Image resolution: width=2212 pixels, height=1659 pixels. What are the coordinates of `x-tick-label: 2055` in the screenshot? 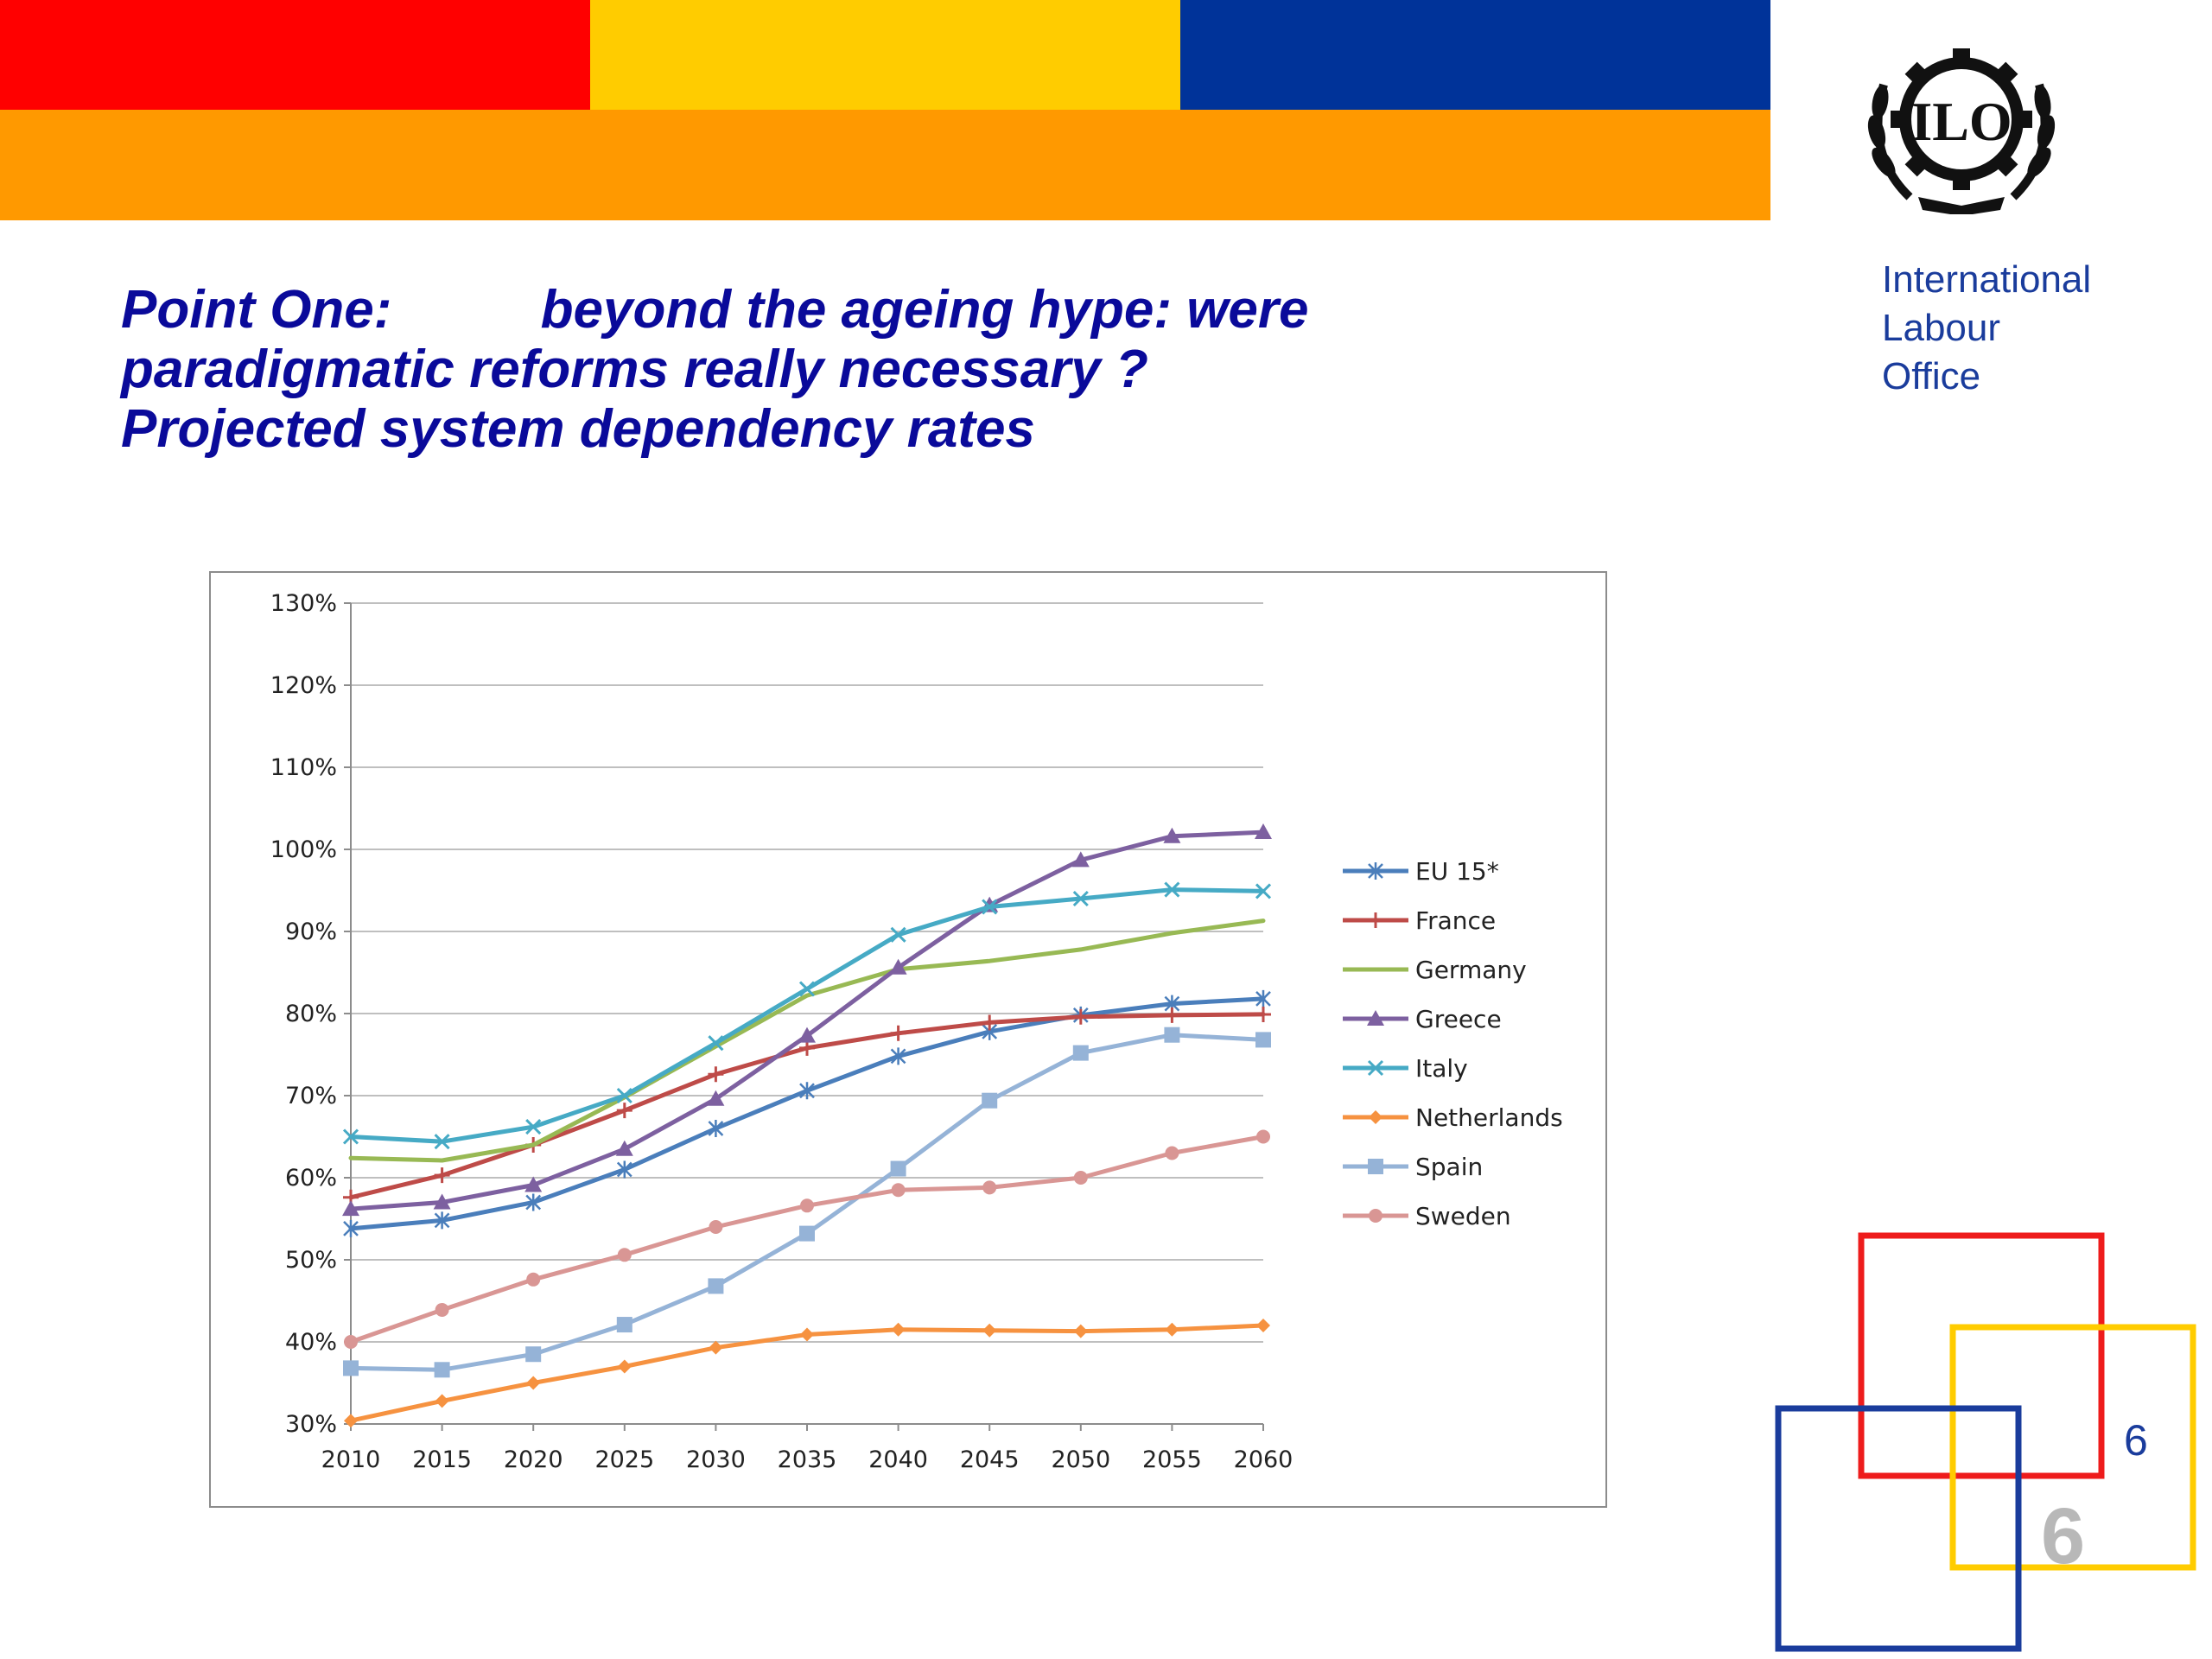 It's located at (1172, 1459).